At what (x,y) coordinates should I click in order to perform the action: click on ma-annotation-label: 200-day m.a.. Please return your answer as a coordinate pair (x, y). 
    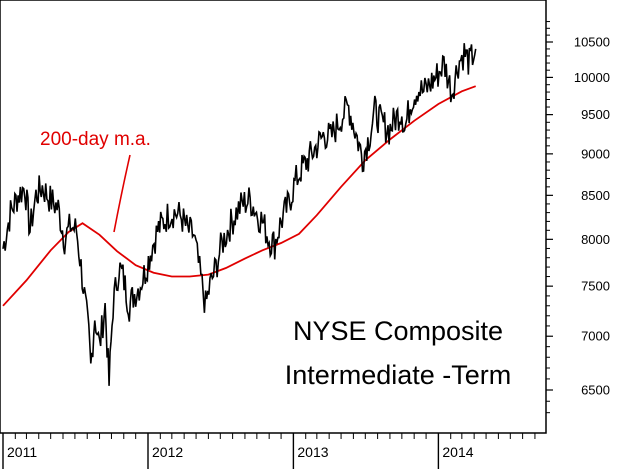
    Looking at the image, I should click on (95, 139).